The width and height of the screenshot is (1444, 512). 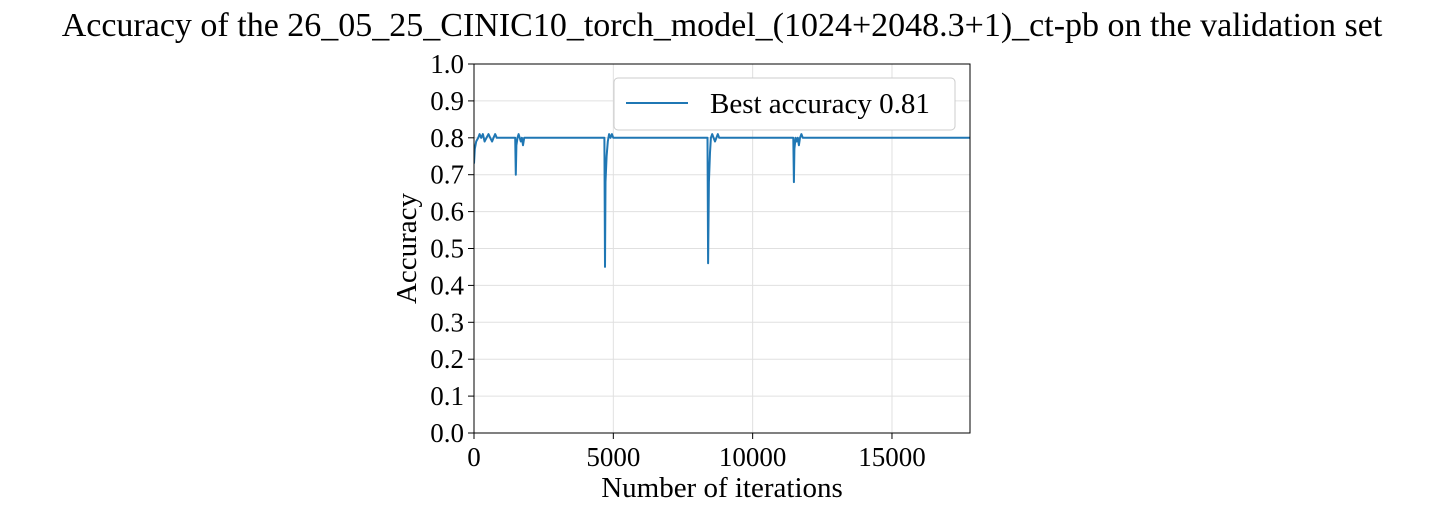 I want to click on x-axis-label: Number of iterations, so click(x=722, y=488).